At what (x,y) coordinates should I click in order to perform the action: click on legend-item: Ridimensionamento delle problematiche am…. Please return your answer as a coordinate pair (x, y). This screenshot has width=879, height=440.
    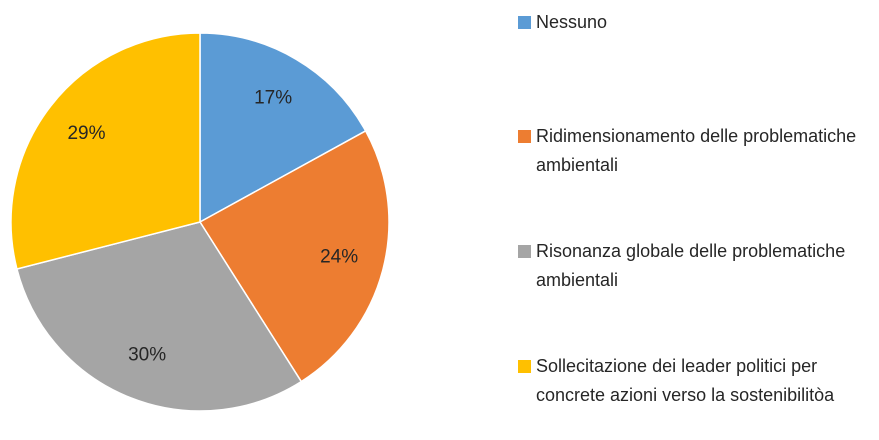
    Looking at the image, I should click on (695, 151).